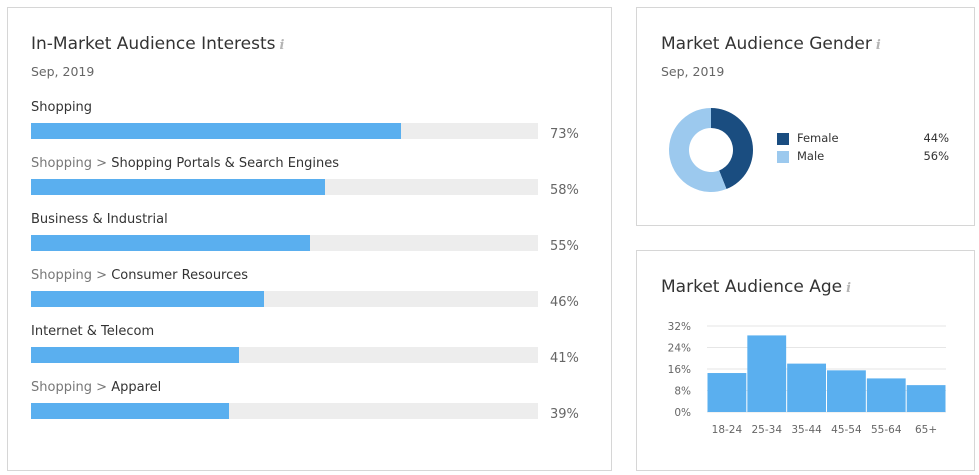 This screenshot has height=475, width=979. What do you see at coordinates (811, 156) in the screenshot?
I see `legend-label: Male` at bounding box center [811, 156].